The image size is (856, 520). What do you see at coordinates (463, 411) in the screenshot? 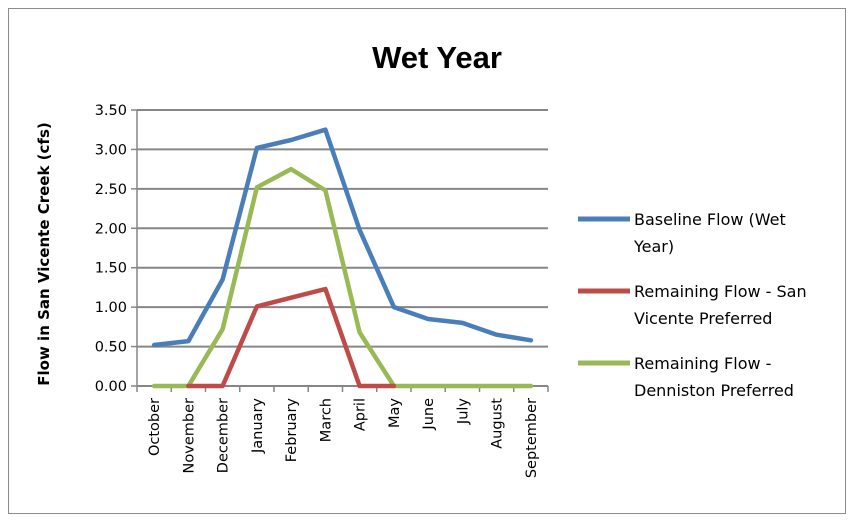
I see `x-tick-label: July` at bounding box center [463, 411].